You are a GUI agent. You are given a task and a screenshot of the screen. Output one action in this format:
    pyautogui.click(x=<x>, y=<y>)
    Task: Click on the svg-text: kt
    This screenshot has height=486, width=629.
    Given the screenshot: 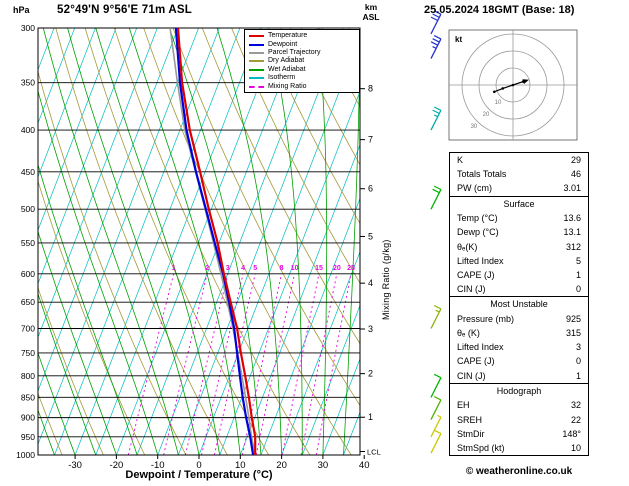 What is the action you would take?
    pyautogui.click(x=458, y=39)
    